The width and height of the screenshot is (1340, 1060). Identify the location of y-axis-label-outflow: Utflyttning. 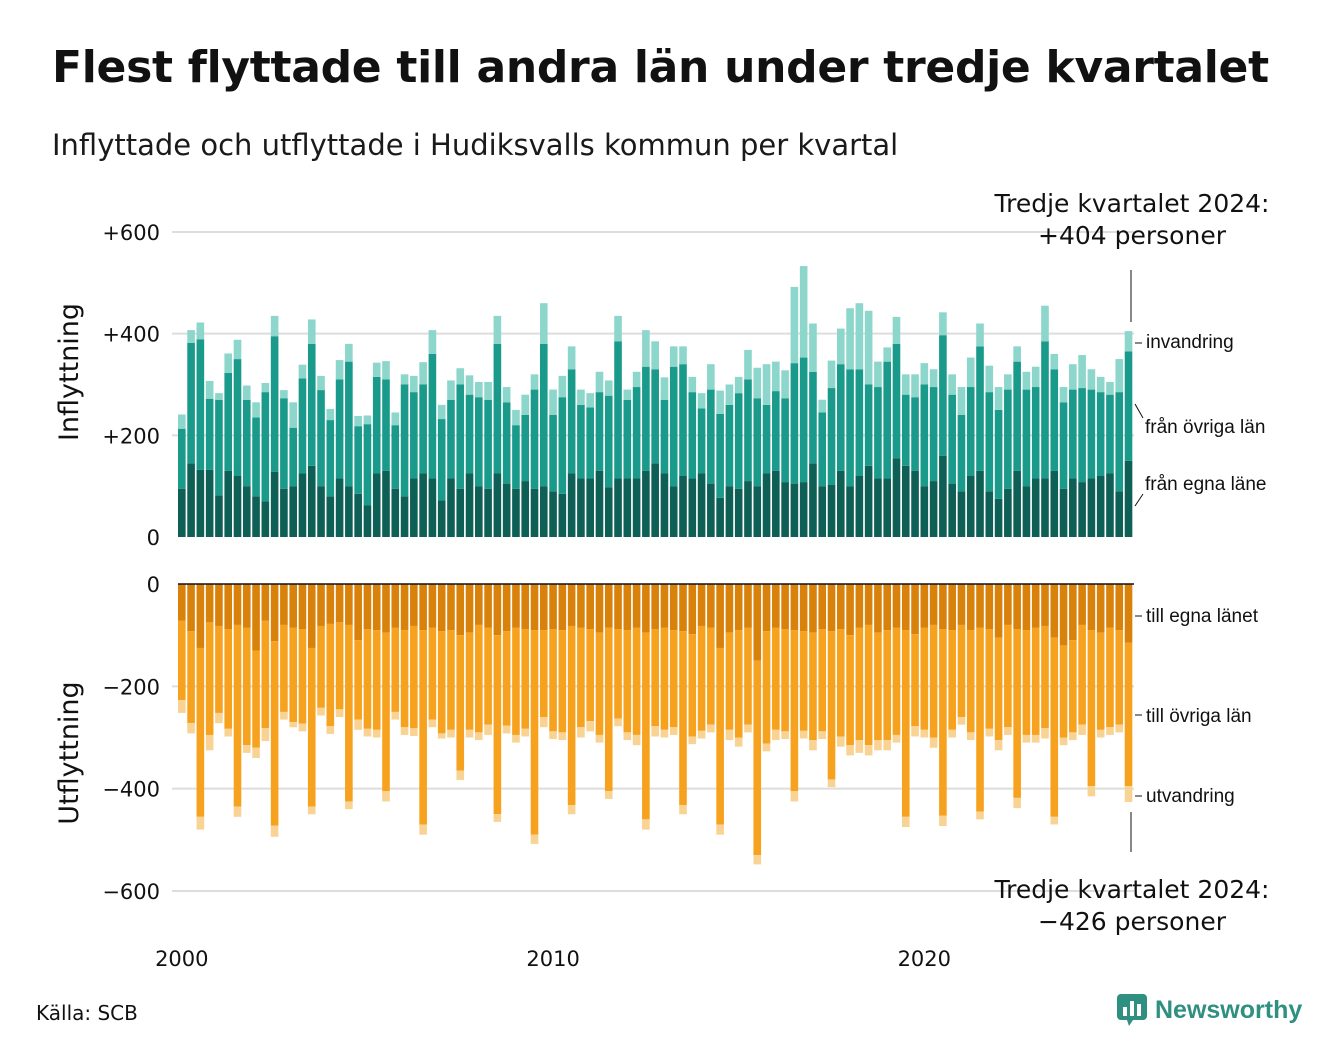
(69, 752).